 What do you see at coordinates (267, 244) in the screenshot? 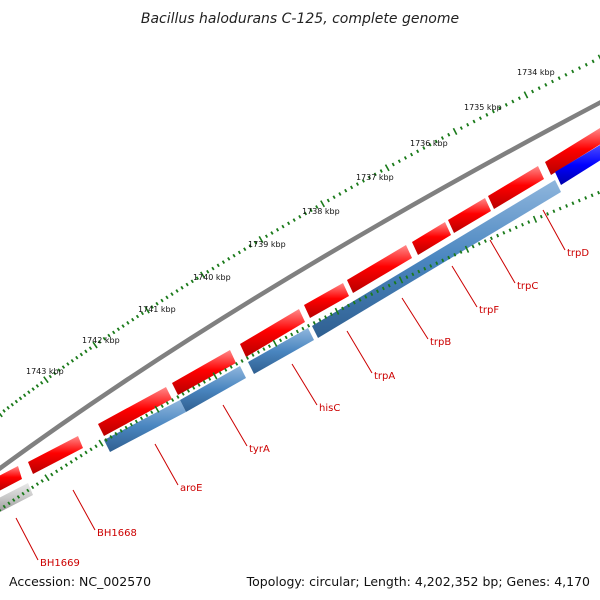
I see `kbp-label: 1739 kbp` at bounding box center [267, 244].